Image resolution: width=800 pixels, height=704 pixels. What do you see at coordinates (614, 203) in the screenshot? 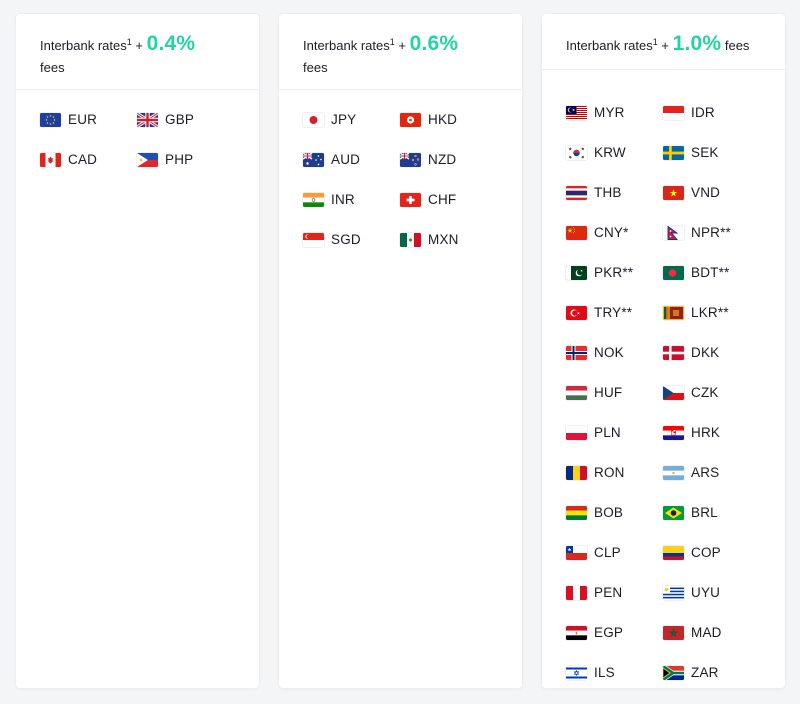
I see `currency-item: THB` at bounding box center [614, 203].